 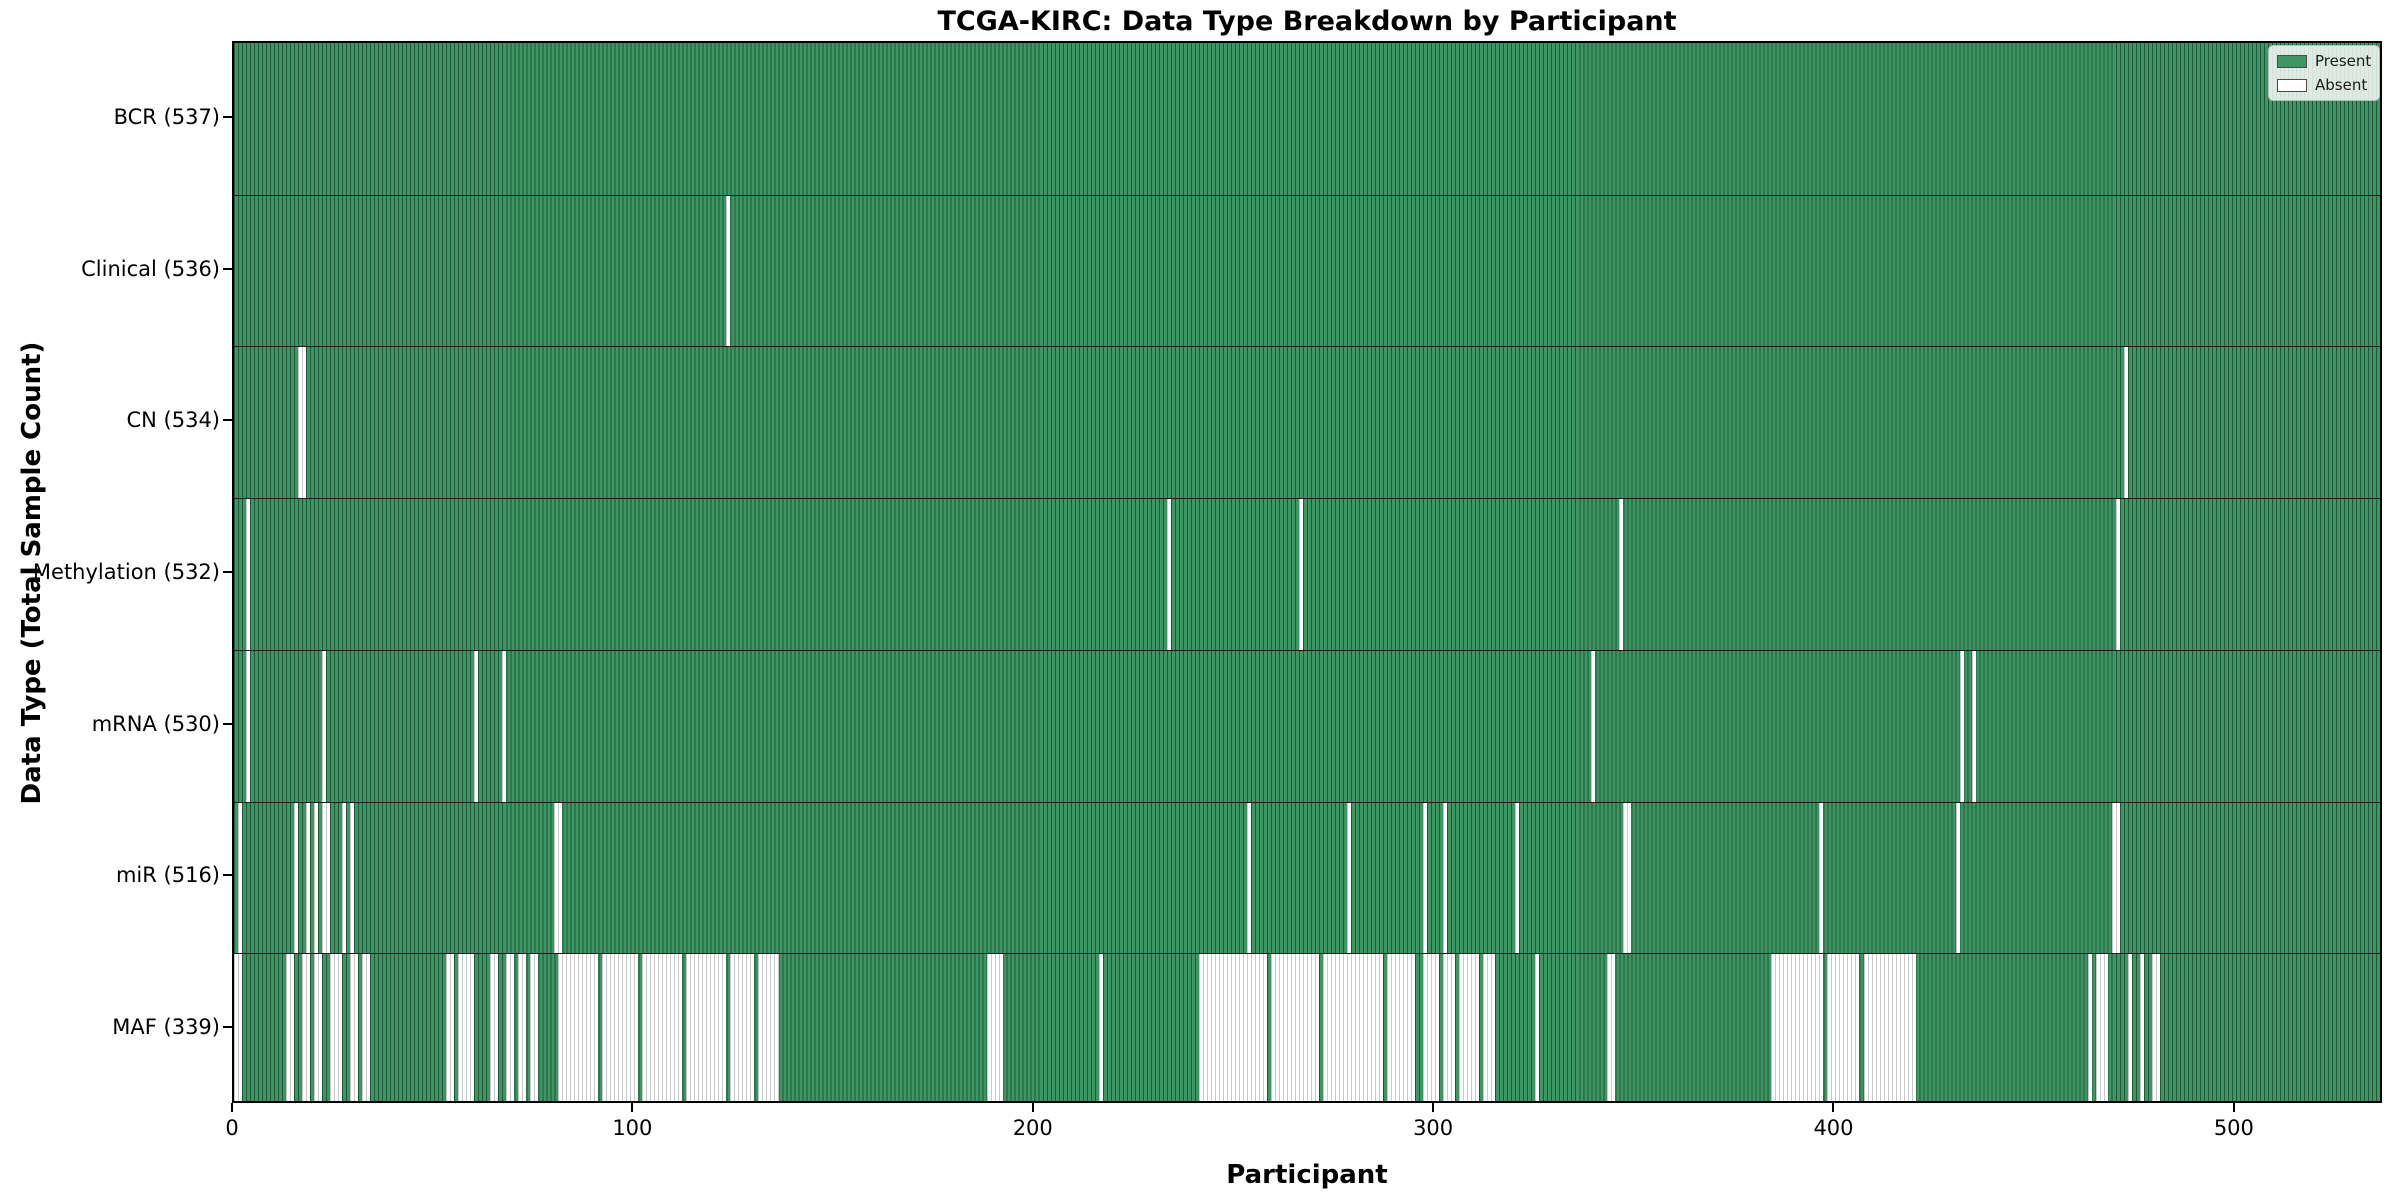 I want to click on x-axis-label: Participant, so click(x=1307, y=1175).